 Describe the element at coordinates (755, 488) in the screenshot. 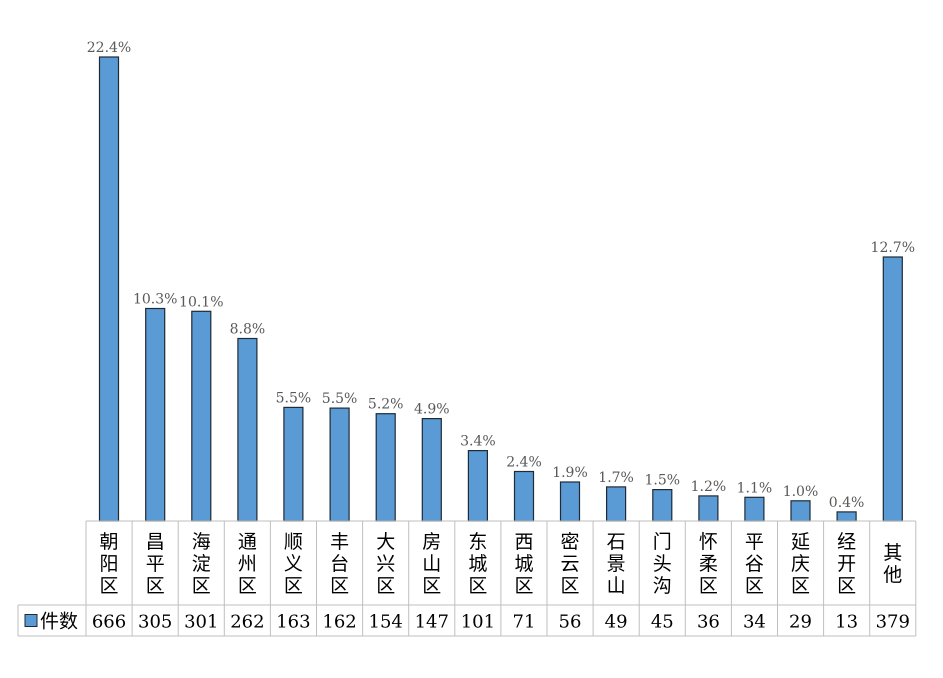

I see `data-label-平谷区: 1.1%` at that location.